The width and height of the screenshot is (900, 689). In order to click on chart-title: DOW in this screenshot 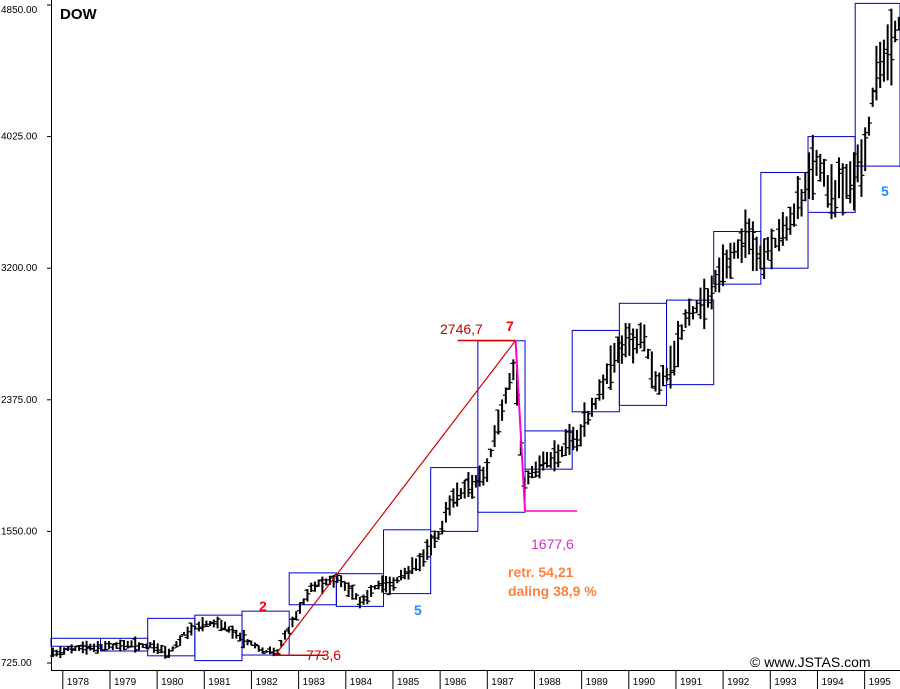, I will do `click(79, 14)`.